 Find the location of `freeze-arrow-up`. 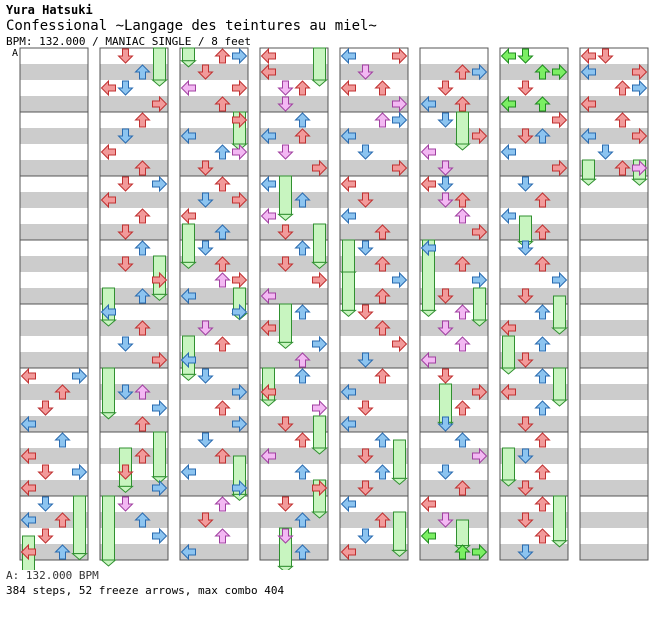

freeze-arrow-up is located at coordinates (462, 533).